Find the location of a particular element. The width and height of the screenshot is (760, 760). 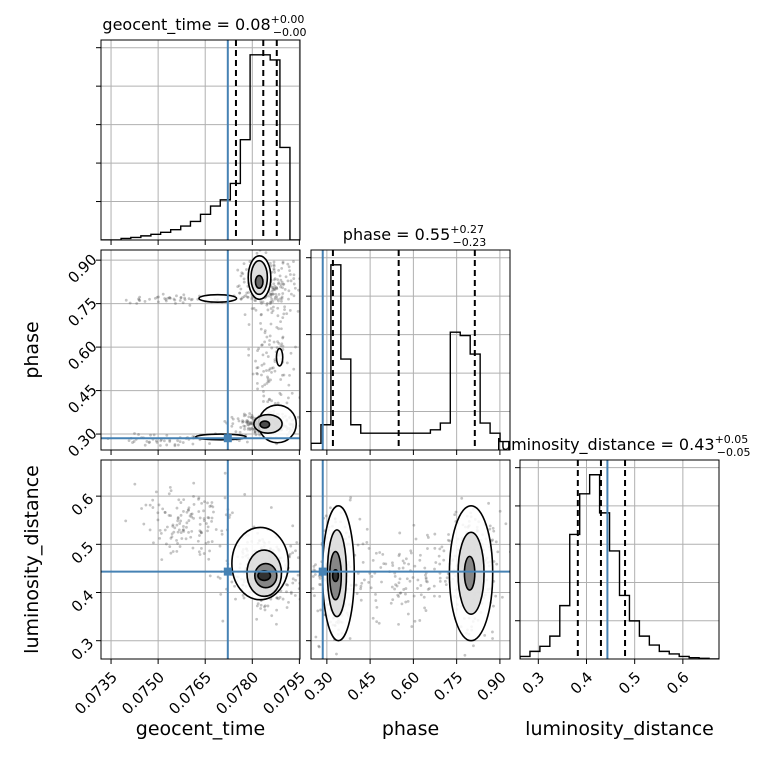

y-tick-label-phase: 0.45 is located at coordinates (82, 399).